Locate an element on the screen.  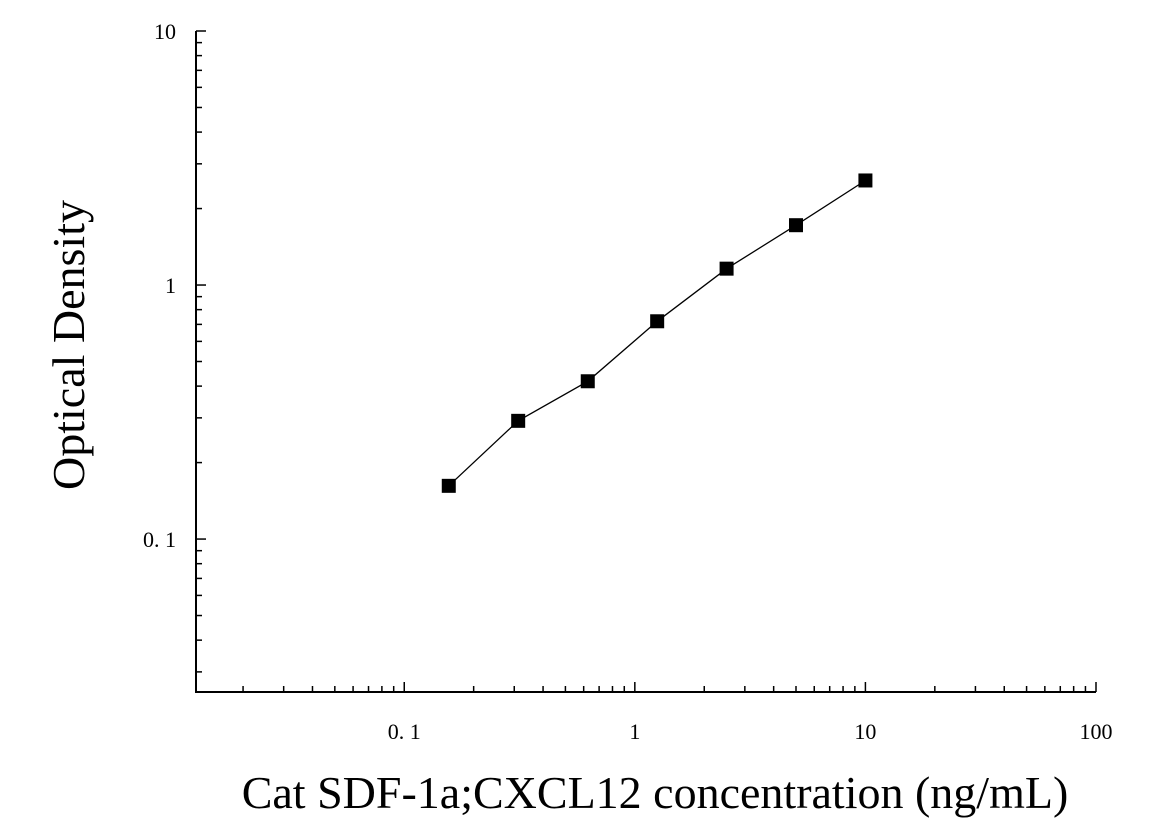
x-axis-title: Cat SDF-1a;CXCL12 concentration (ng/mL) is located at coordinates (655, 792).